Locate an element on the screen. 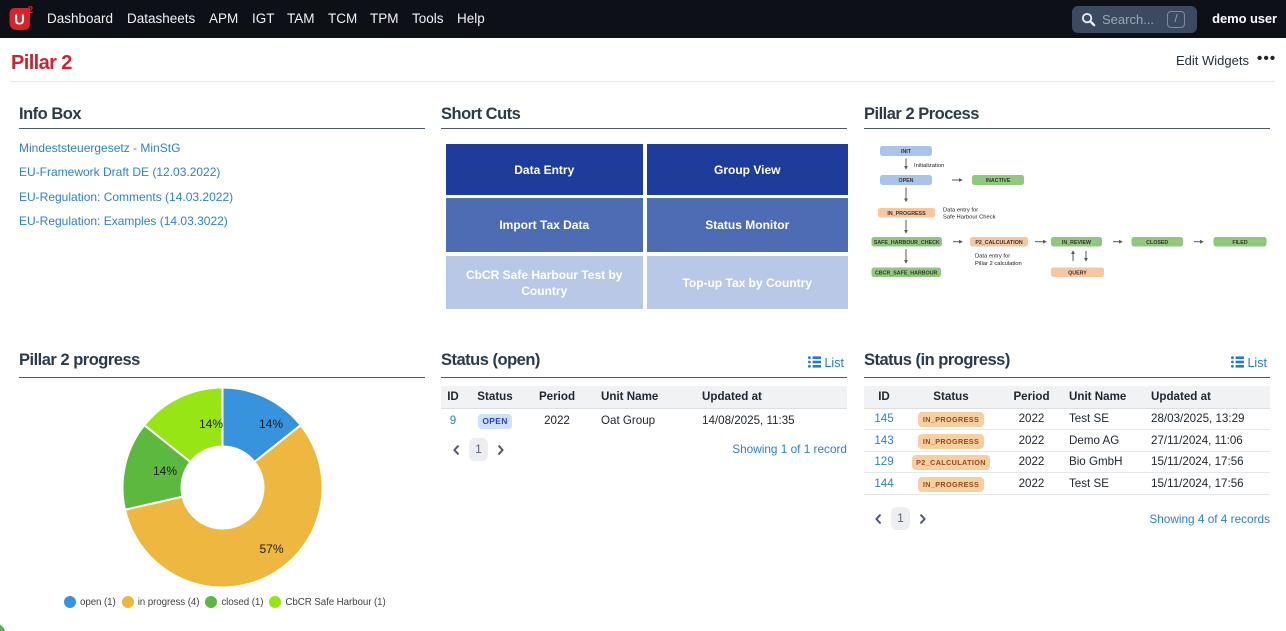  svg-text: Initialization is located at coordinates (929, 166).